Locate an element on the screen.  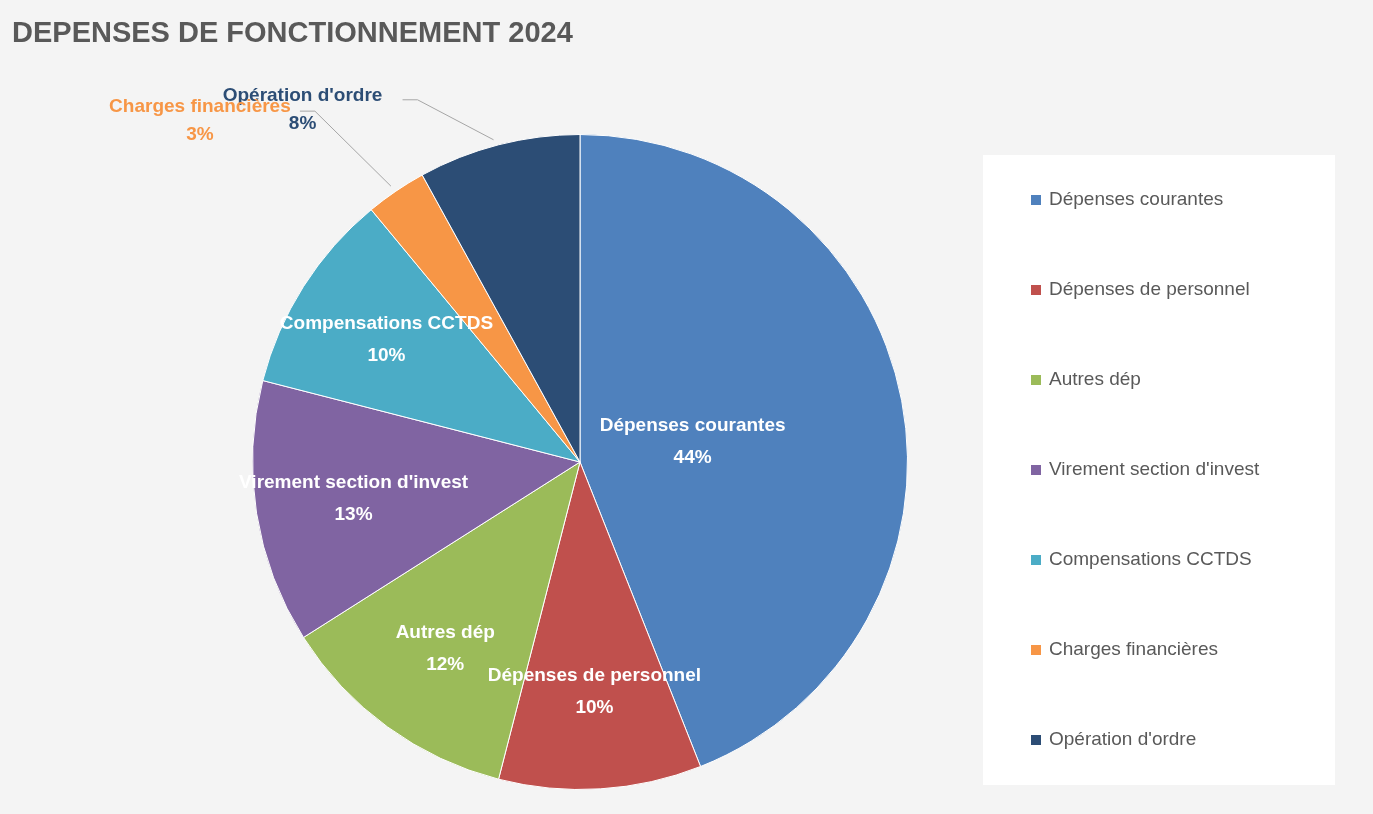
legend-label: Virement section d'invest is located at coordinates (1154, 469).